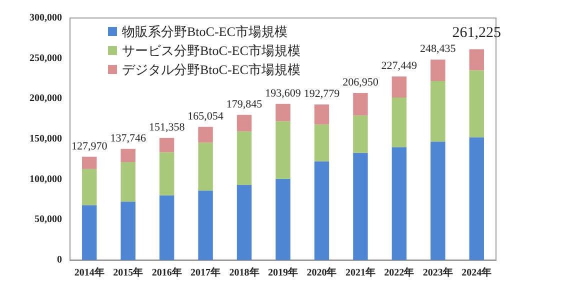  What do you see at coordinates (438, 49) in the screenshot?
I see `total-label: 248,435` at bounding box center [438, 49].